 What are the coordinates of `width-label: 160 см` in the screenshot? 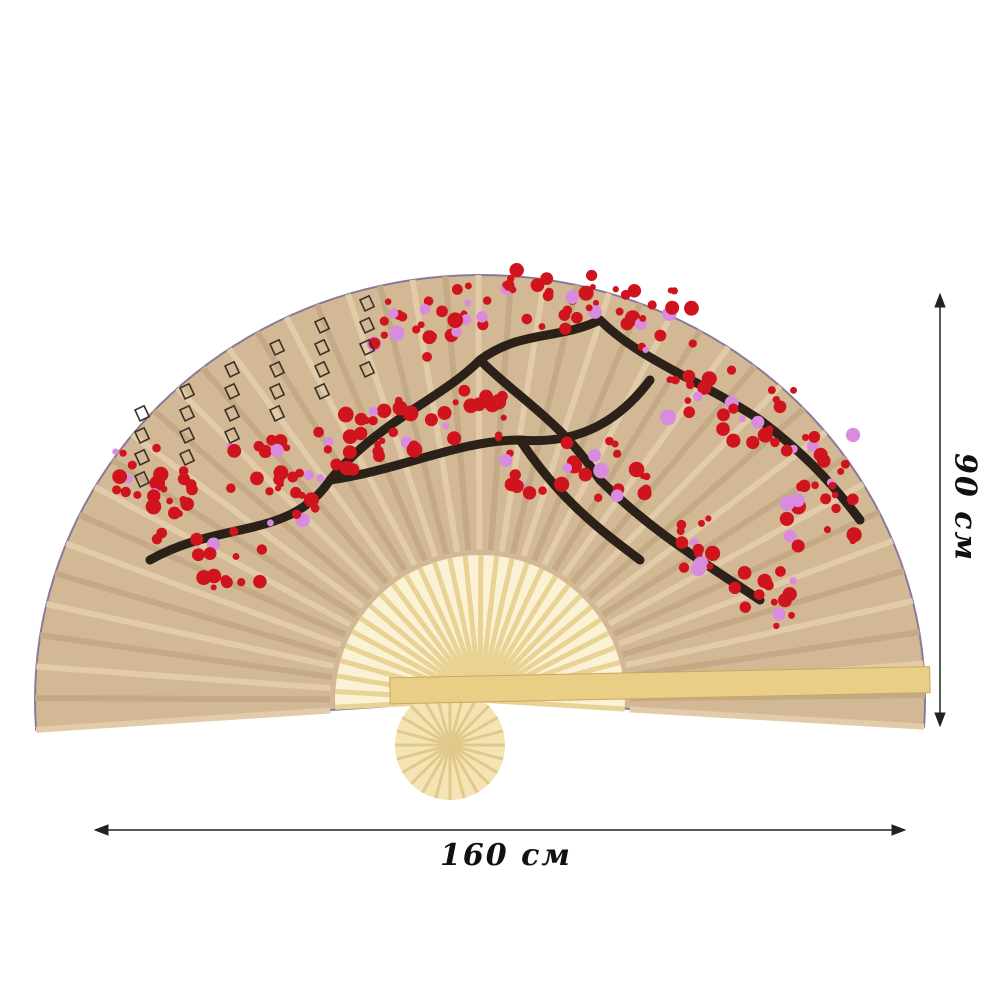 It's located at (506, 855).